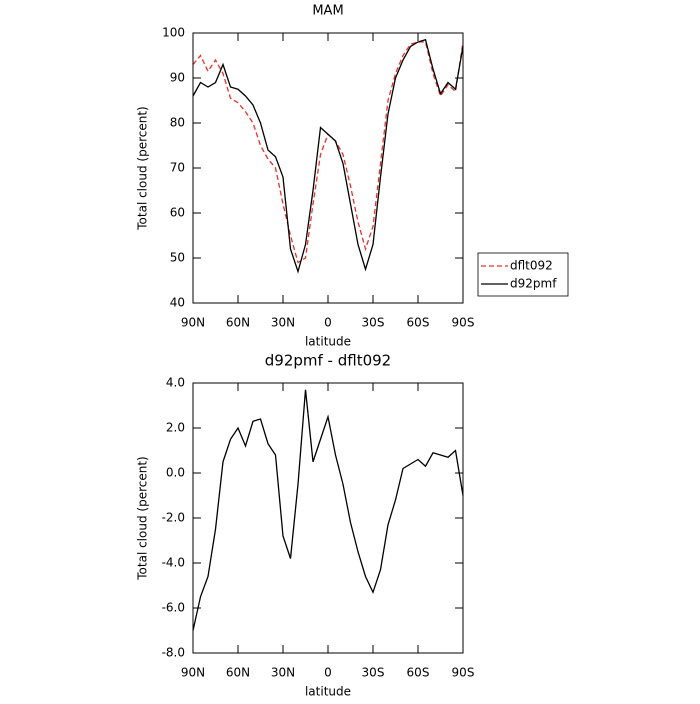 Image resolution: width=700 pixels, height=704 pixels. Describe the element at coordinates (177, 168) in the screenshot. I see `y-tick-label: 70` at that location.